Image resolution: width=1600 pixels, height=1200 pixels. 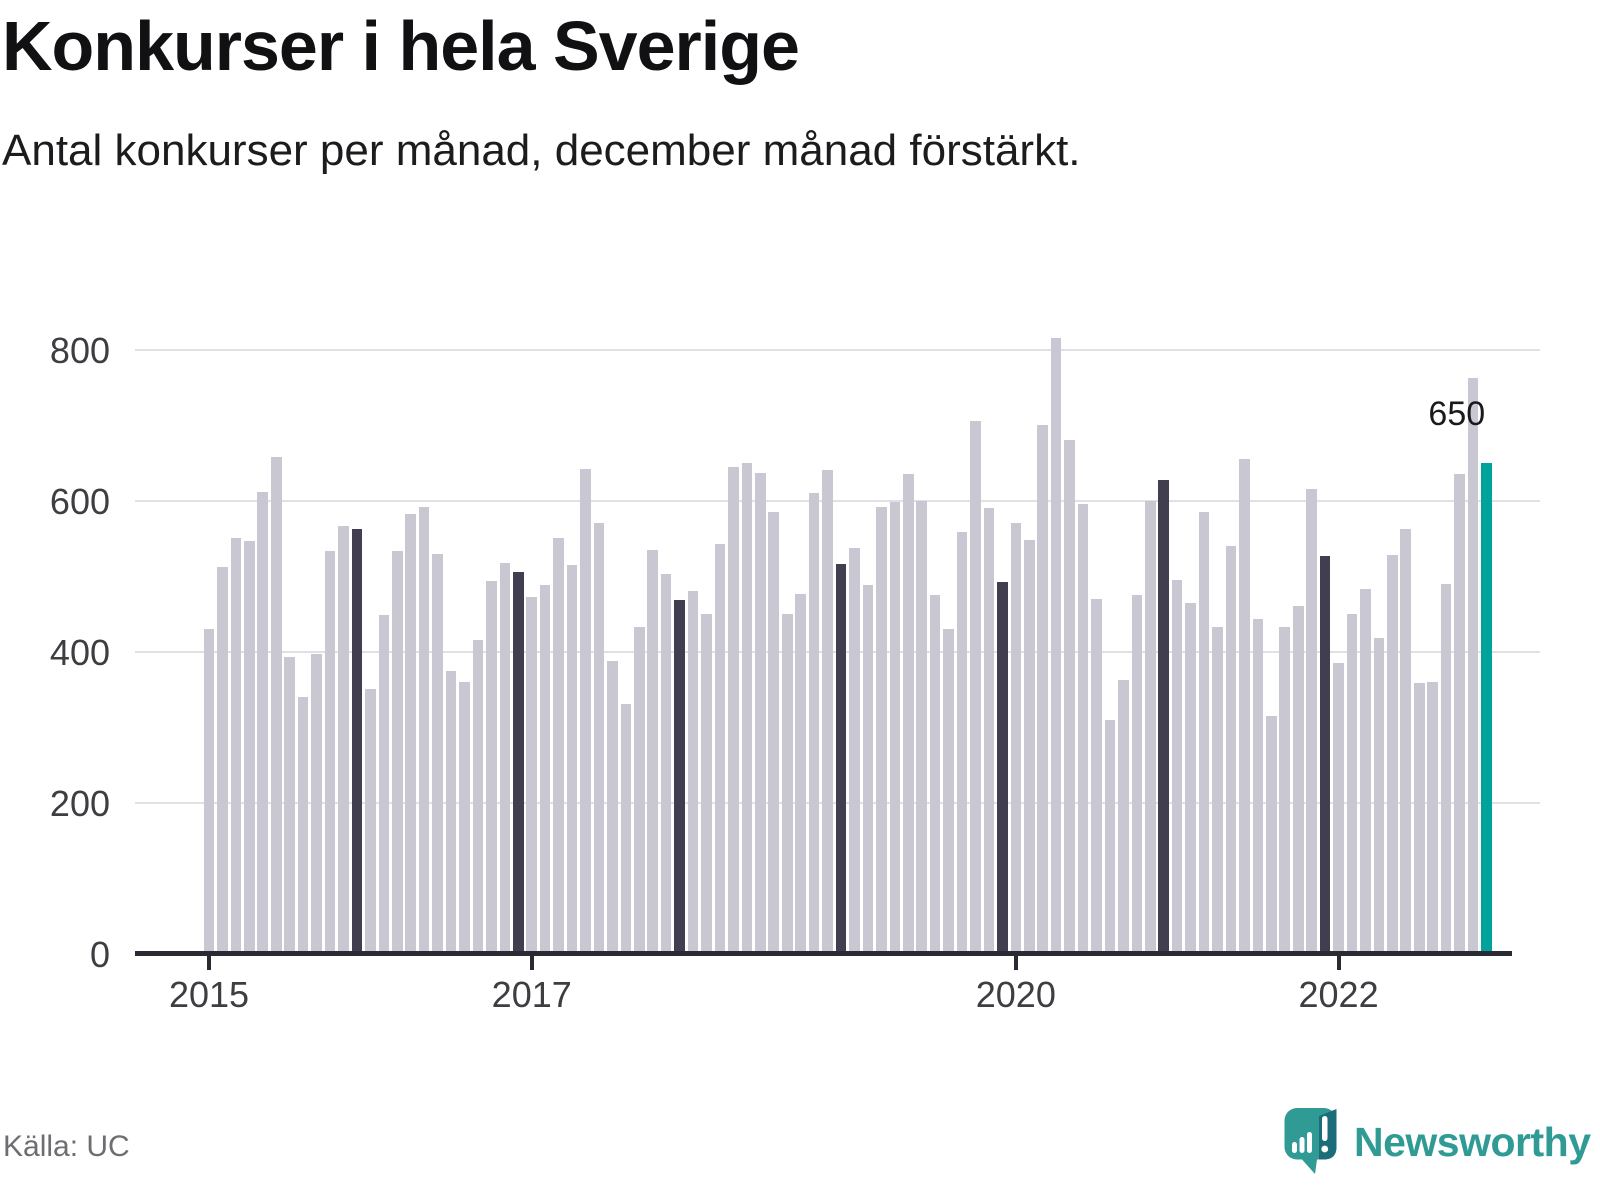 I want to click on x-axis-tick-2020, so click(x=1015, y=963).